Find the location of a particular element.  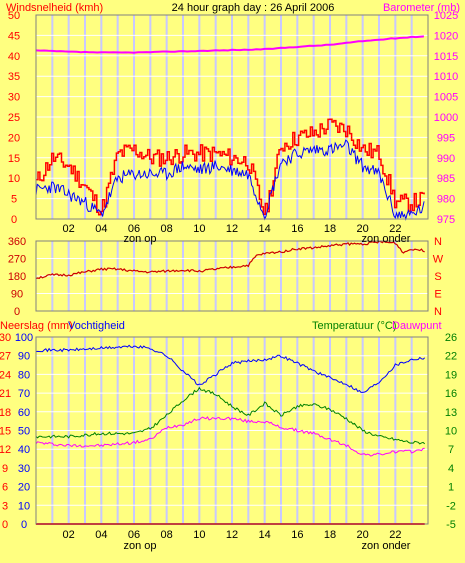

bottom-xtick-label: 12 is located at coordinates (232, 535).